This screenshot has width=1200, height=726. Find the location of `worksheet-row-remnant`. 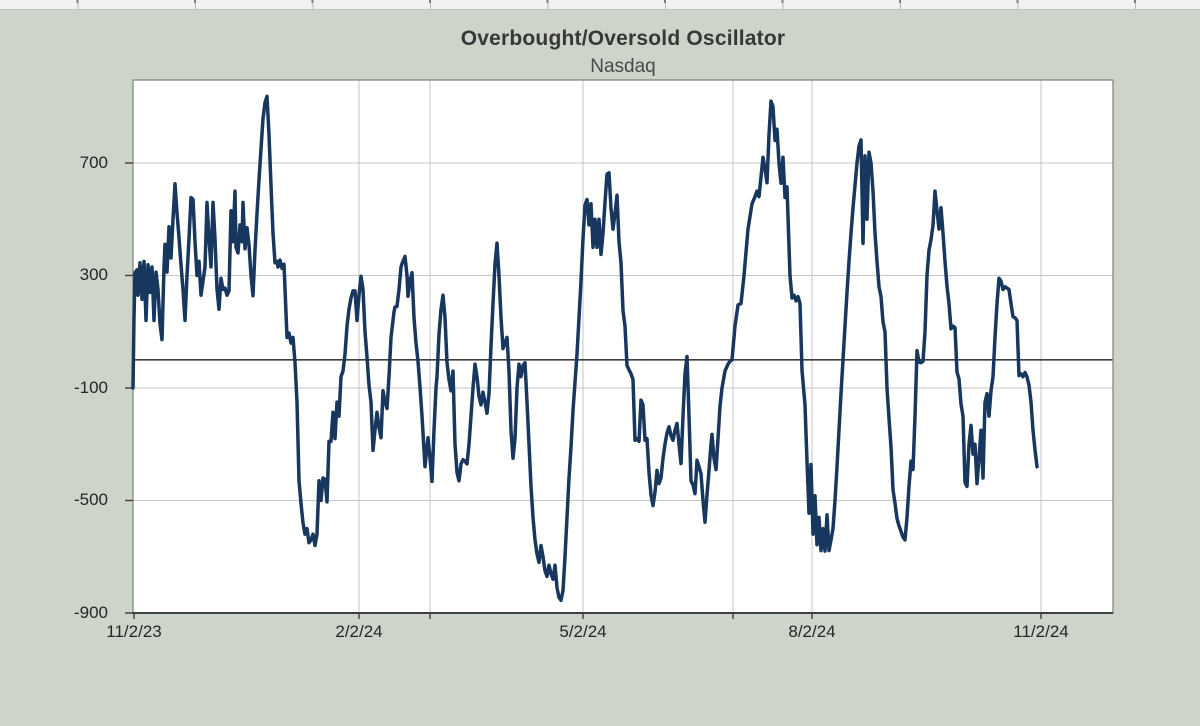

worksheet-row-remnant is located at coordinates (600, 5).